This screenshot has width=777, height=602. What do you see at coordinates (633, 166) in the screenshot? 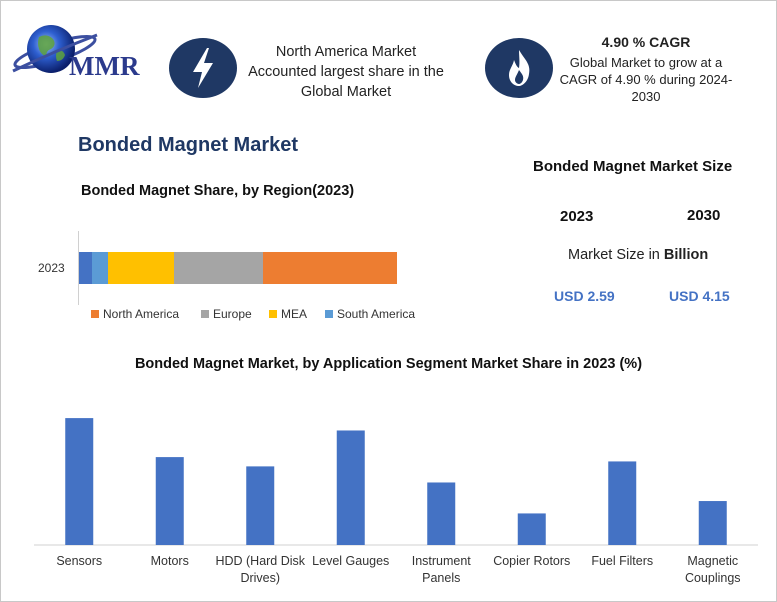
I see `market-size-title: Bonded Magnet Market Size` at bounding box center [633, 166].